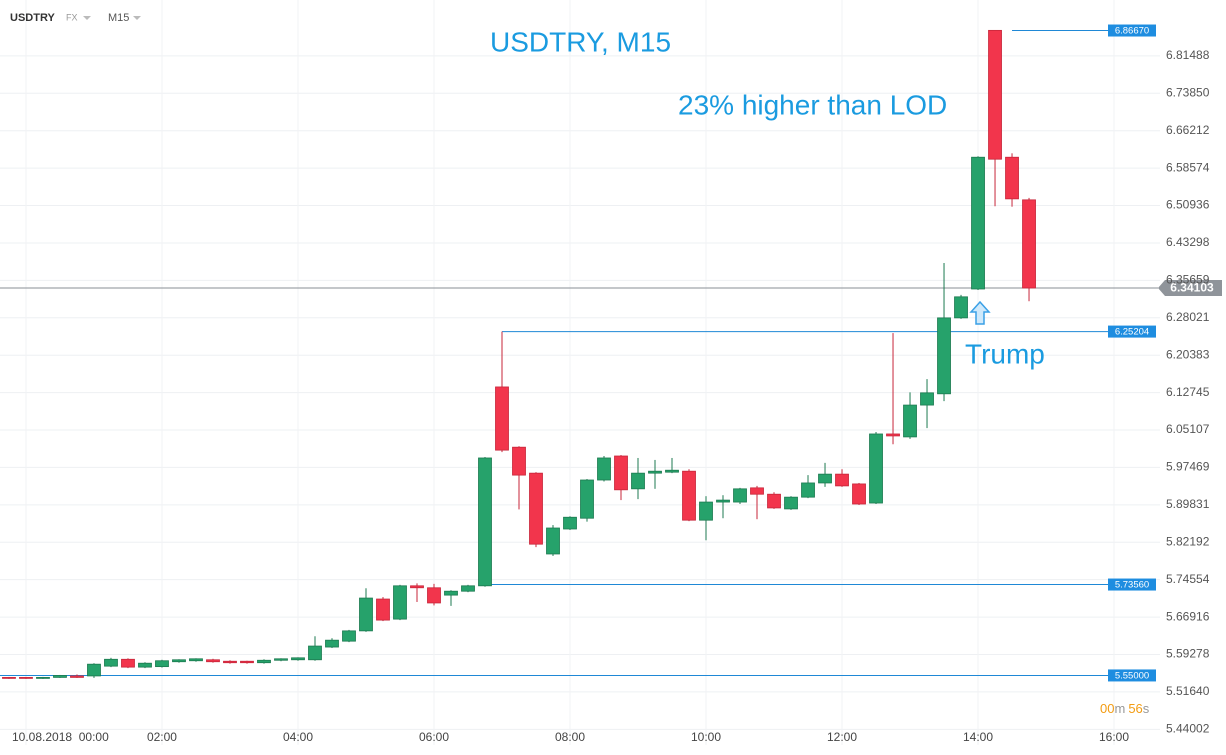 The height and width of the screenshot is (755, 1226). Describe the element at coordinates (1114, 737) in the screenshot. I see `x-tick-label: 16:00` at that location.